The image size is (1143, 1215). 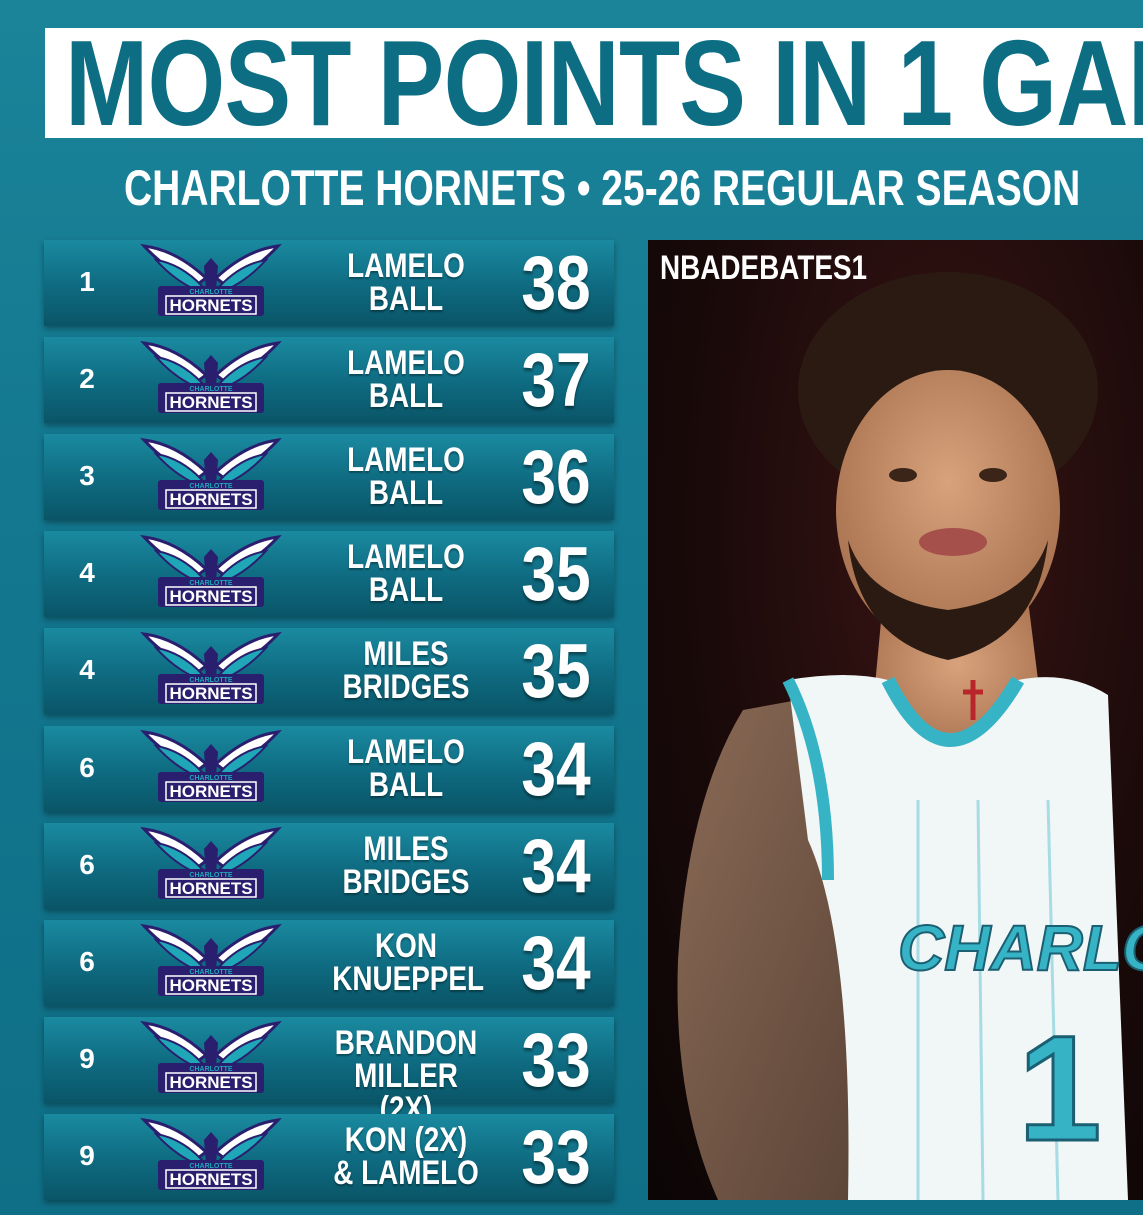 What do you see at coordinates (87, 572) in the screenshot?
I see `rank-number: 4` at bounding box center [87, 572].